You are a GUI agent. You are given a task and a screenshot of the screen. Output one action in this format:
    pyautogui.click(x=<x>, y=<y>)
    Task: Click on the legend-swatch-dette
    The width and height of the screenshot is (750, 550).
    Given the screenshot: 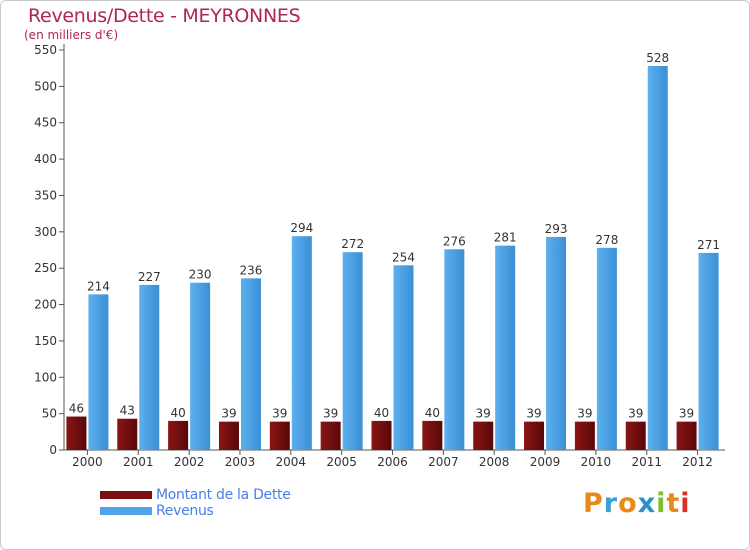 What is the action you would take?
    pyautogui.click(x=126, y=495)
    